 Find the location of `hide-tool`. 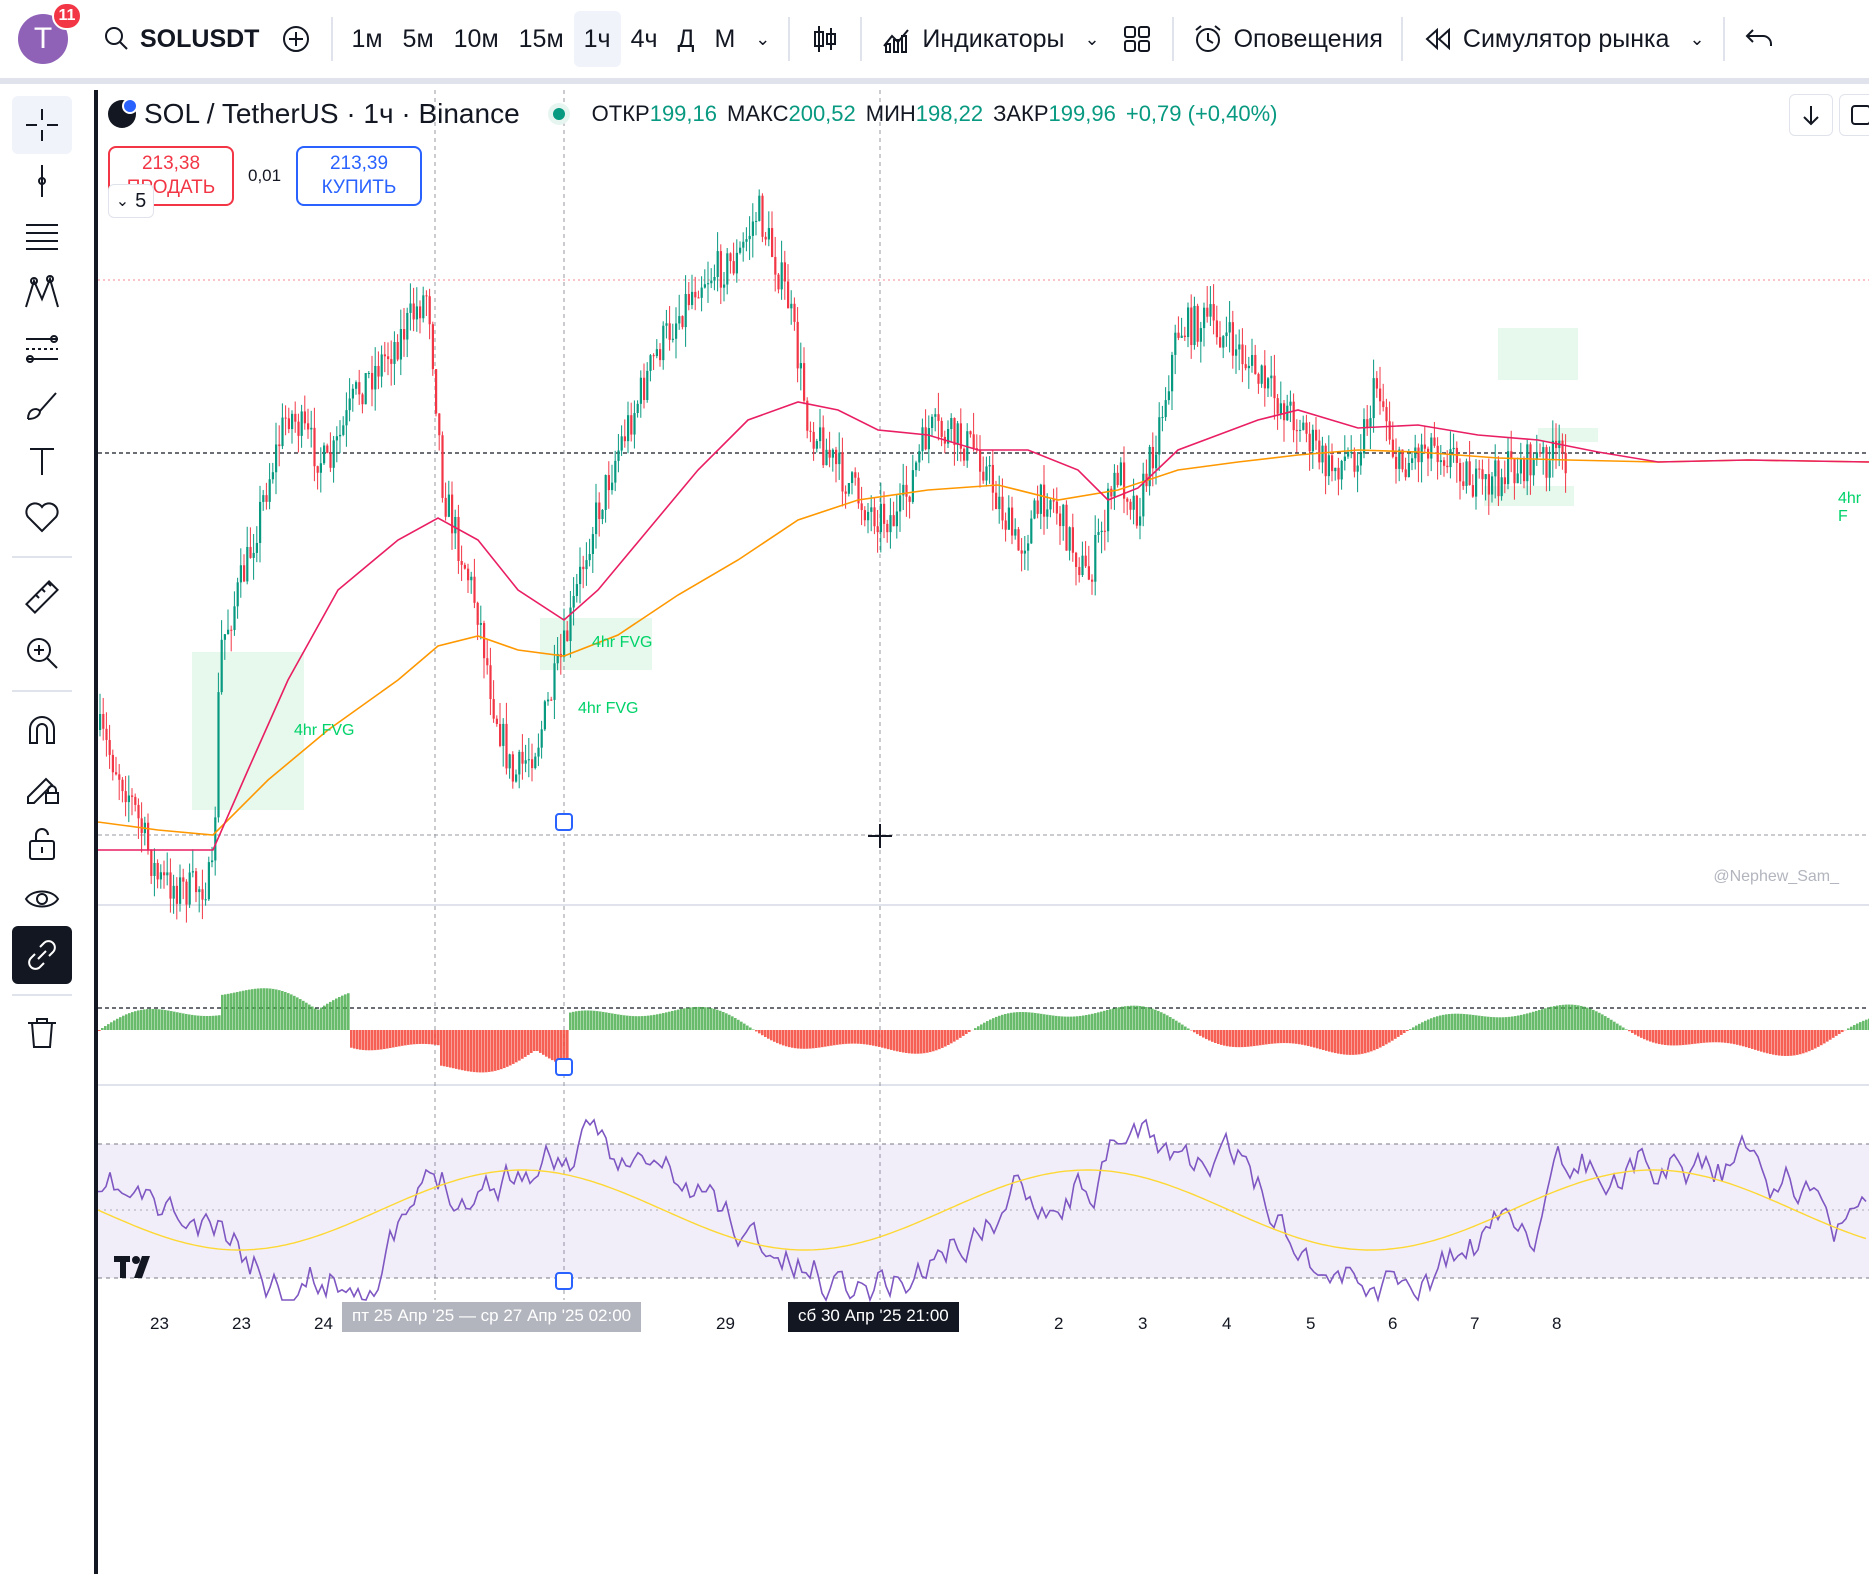

hide-tool is located at coordinates (42, 899).